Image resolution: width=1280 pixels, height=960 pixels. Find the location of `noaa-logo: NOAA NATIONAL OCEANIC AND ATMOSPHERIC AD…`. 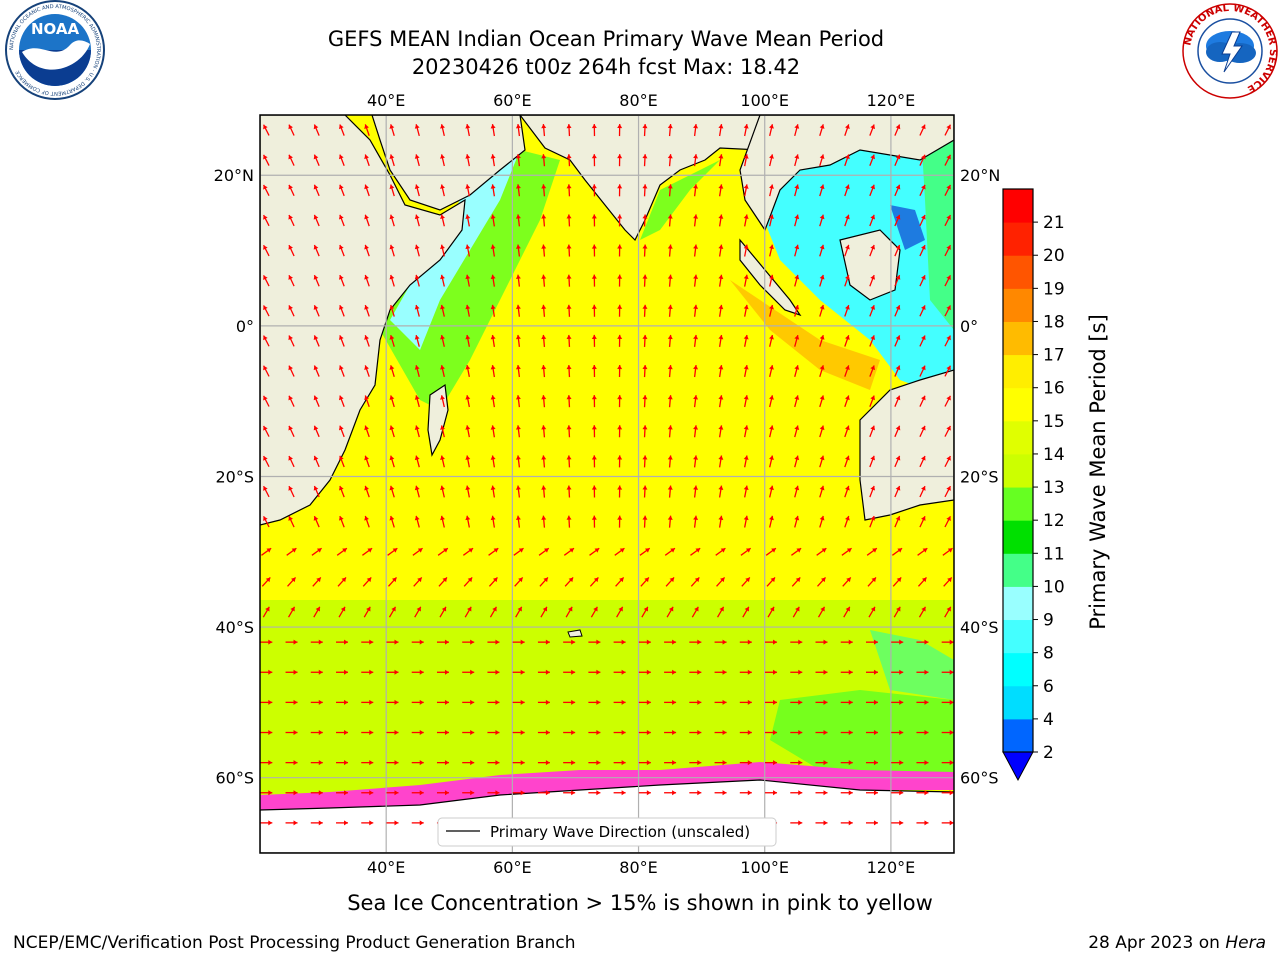

noaa-logo: NOAA NATIONAL OCEANIC AND ATMOSPHERIC AD… is located at coordinates (55, 50).